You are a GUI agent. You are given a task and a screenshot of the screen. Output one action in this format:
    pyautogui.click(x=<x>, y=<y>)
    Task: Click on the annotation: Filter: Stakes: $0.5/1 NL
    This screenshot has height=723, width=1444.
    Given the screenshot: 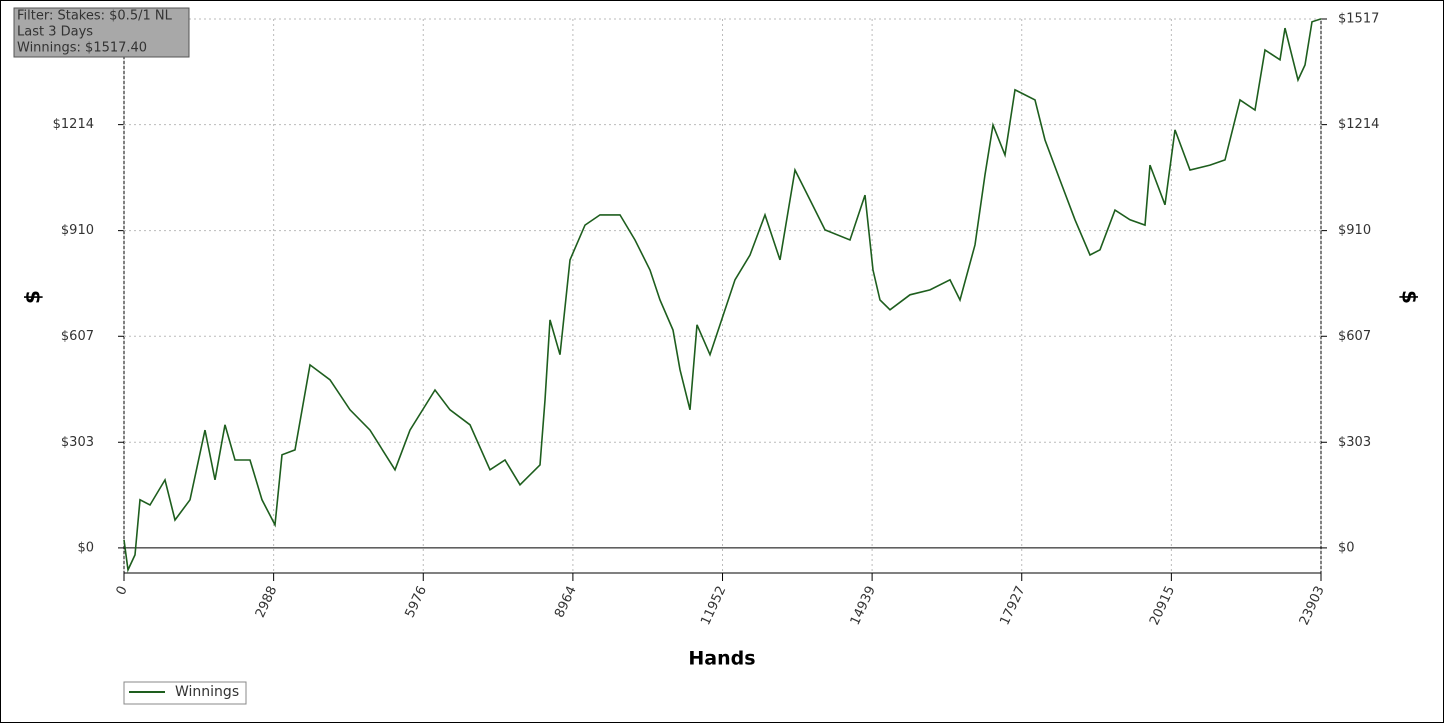 What is the action you would take?
    pyautogui.click(x=95, y=16)
    